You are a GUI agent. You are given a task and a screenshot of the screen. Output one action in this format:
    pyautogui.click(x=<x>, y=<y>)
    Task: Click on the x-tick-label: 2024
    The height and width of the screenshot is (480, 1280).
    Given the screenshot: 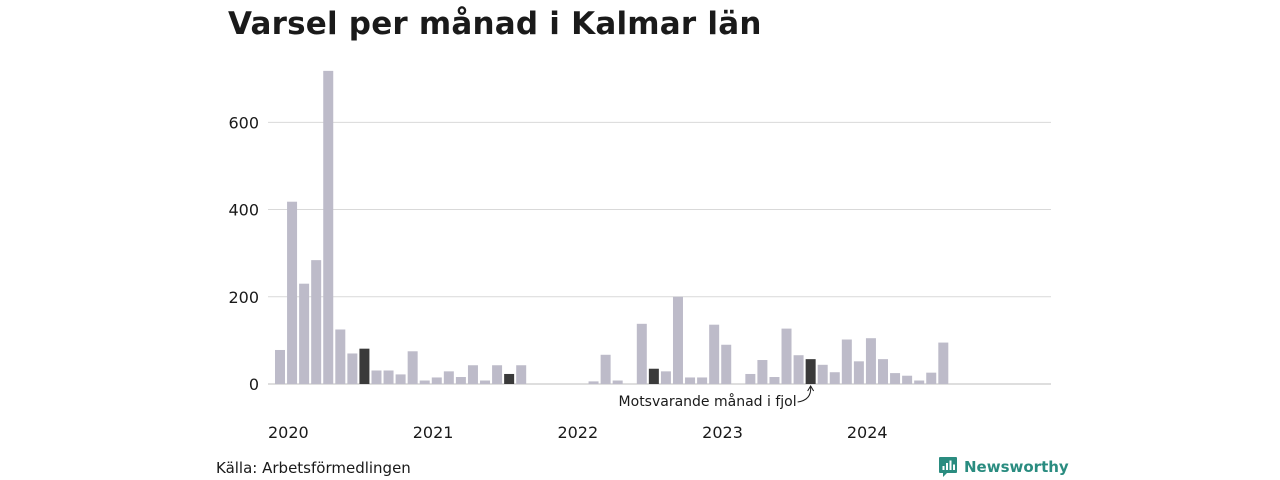 What is the action you would take?
    pyautogui.click(x=867, y=432)
    